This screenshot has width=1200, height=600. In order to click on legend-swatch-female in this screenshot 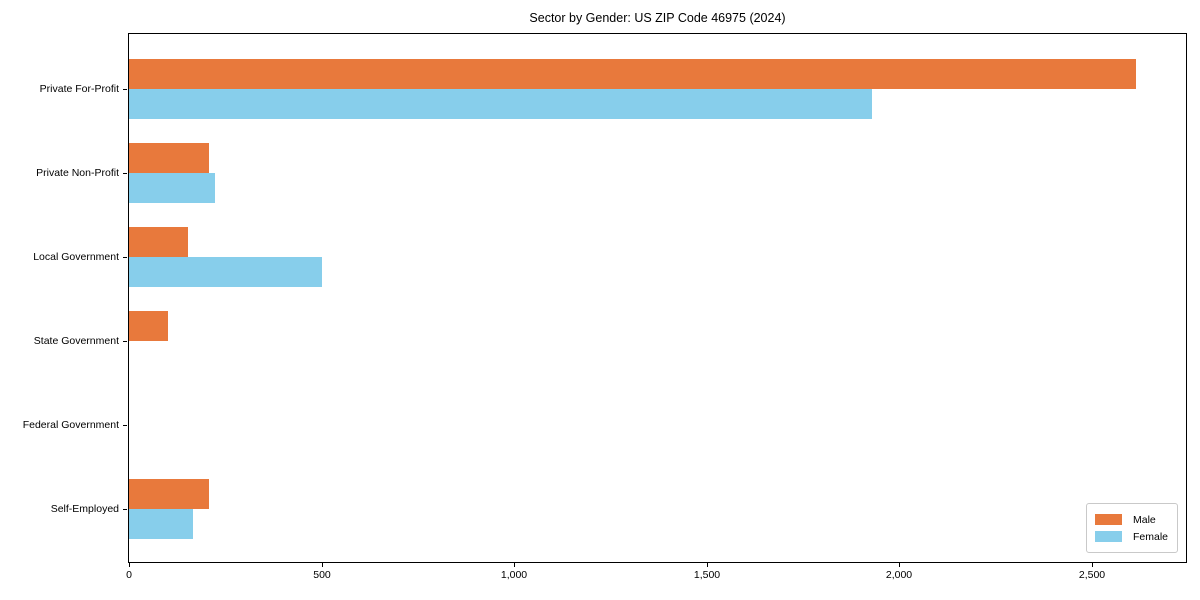, I will do `click(1108, 536)`.